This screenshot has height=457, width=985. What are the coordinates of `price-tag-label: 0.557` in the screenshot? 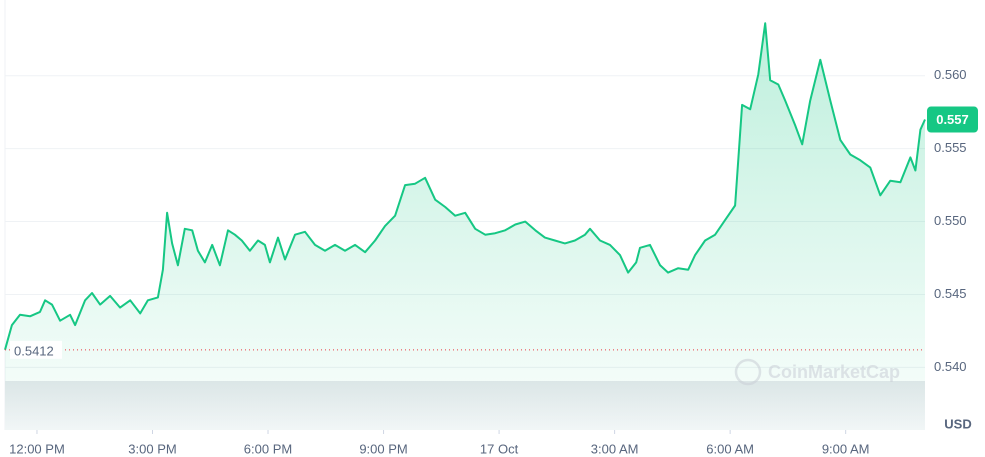 It's located at (952, 119).